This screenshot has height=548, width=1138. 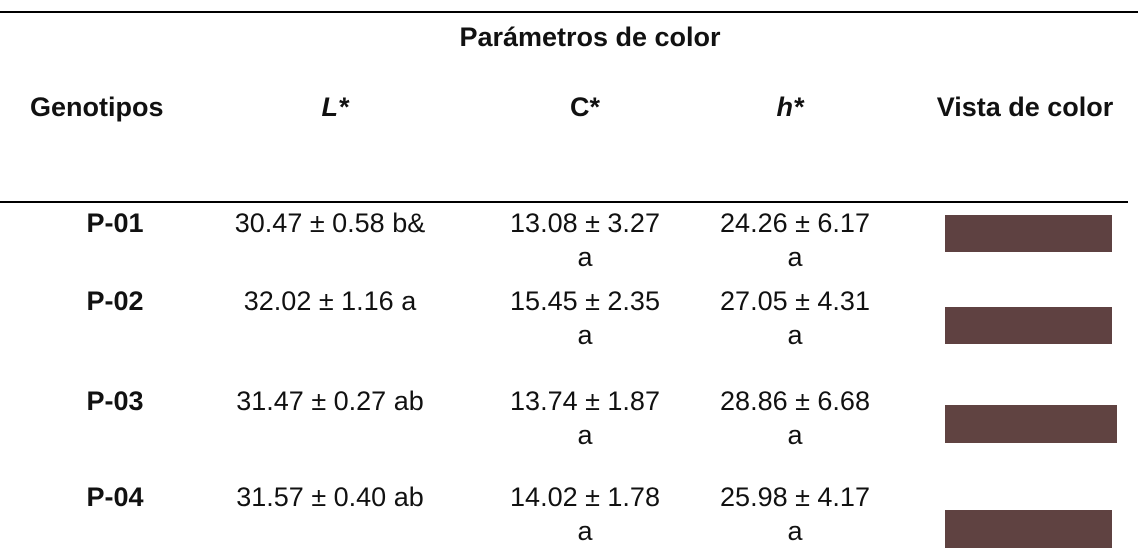 What do you see at coordinates (330, 301) in the screenshot?
I see `row-l-value: 32.02 ± 1.16 a` at bounding box center [330, 301].